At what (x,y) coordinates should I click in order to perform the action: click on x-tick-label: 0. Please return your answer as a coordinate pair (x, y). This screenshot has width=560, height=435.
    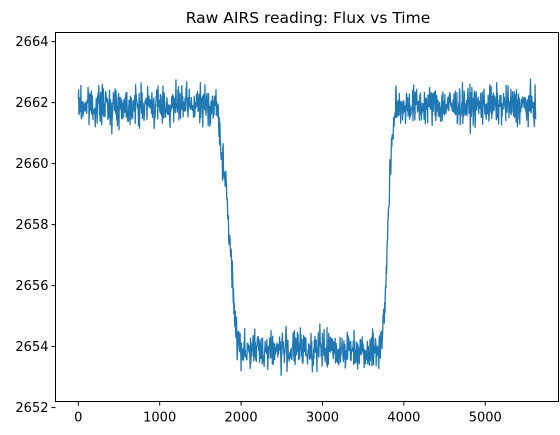
    Looking at the image, I should click on (78, 418).